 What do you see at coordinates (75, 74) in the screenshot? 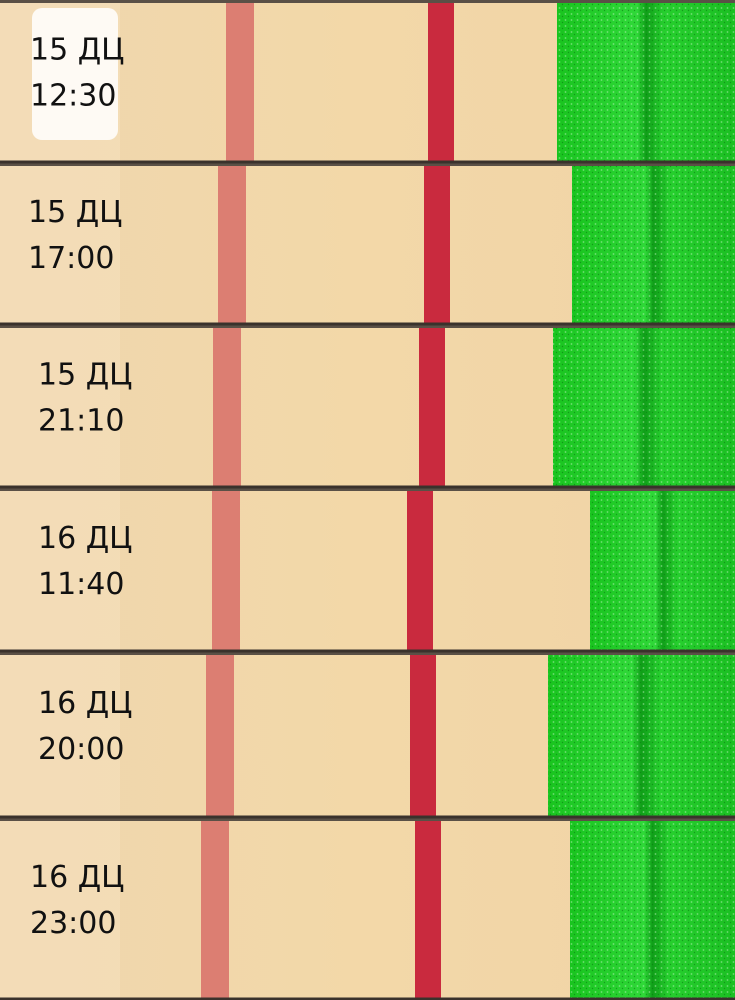
I see `light-glare` at bounding box center [75, 74].